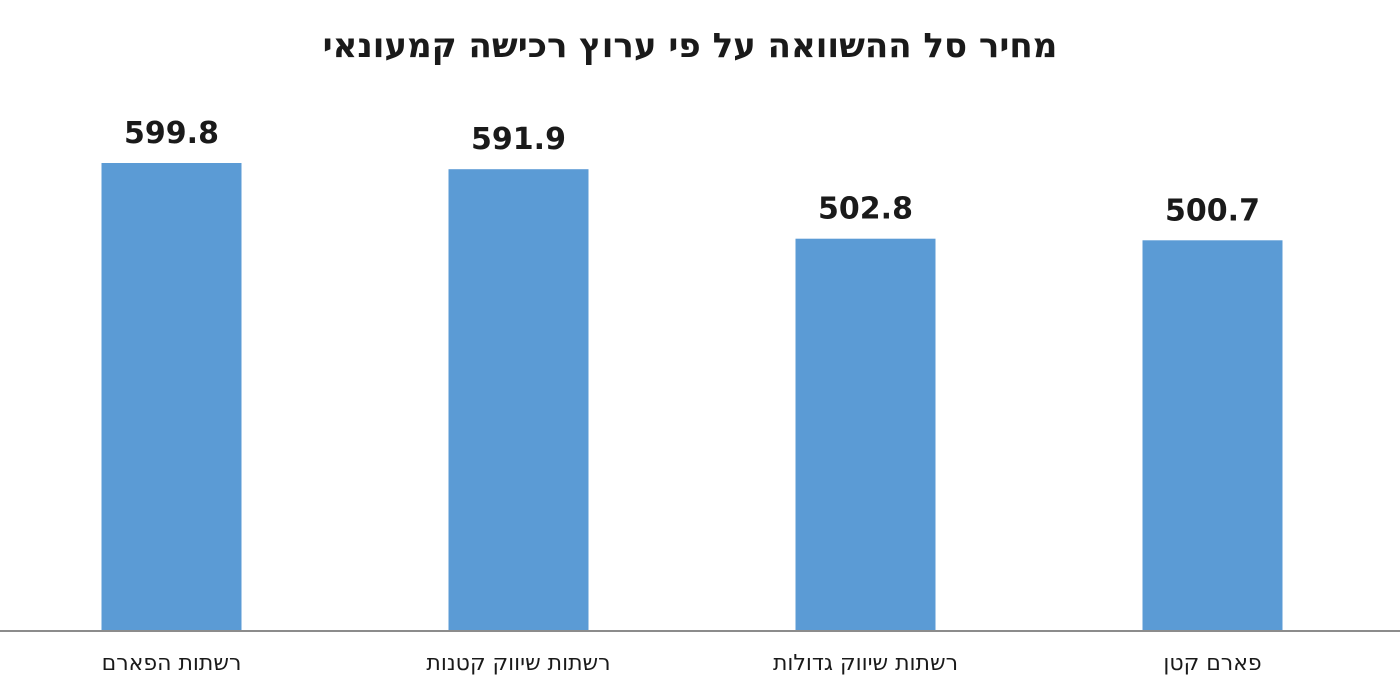  I want to click on chart-title: מחיר סל ההשוואה על פי ערוץ רכישה קמעונאי, so click(690, 46).